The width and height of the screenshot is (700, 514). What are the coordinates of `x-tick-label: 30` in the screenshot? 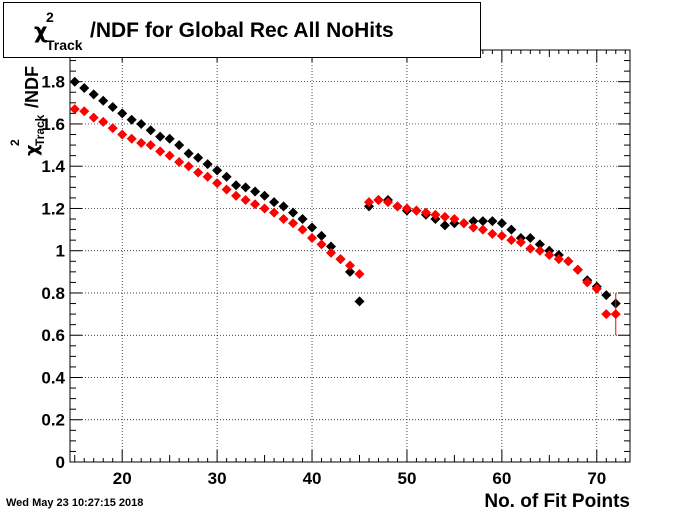 It's located at (217, 478).